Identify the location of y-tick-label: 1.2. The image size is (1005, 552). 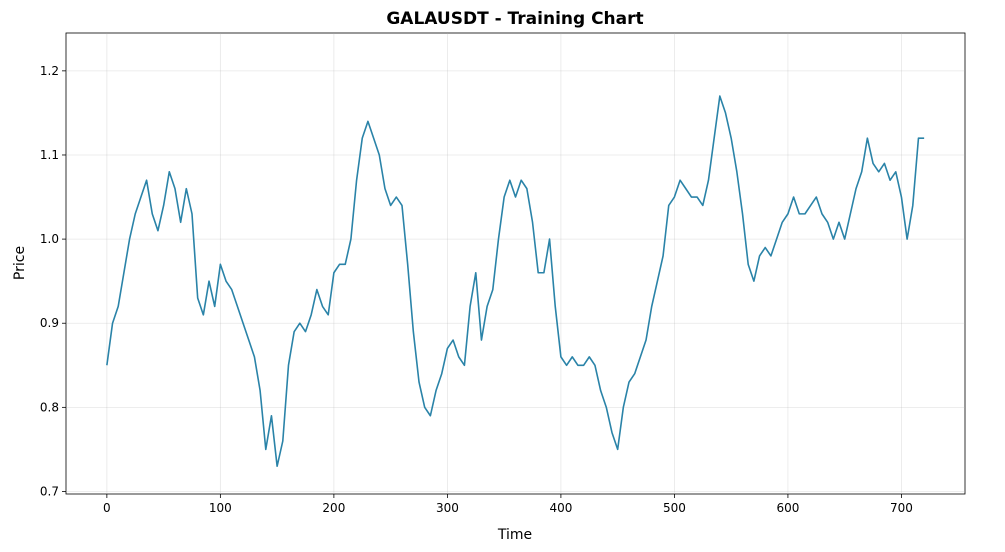
(49, 71).